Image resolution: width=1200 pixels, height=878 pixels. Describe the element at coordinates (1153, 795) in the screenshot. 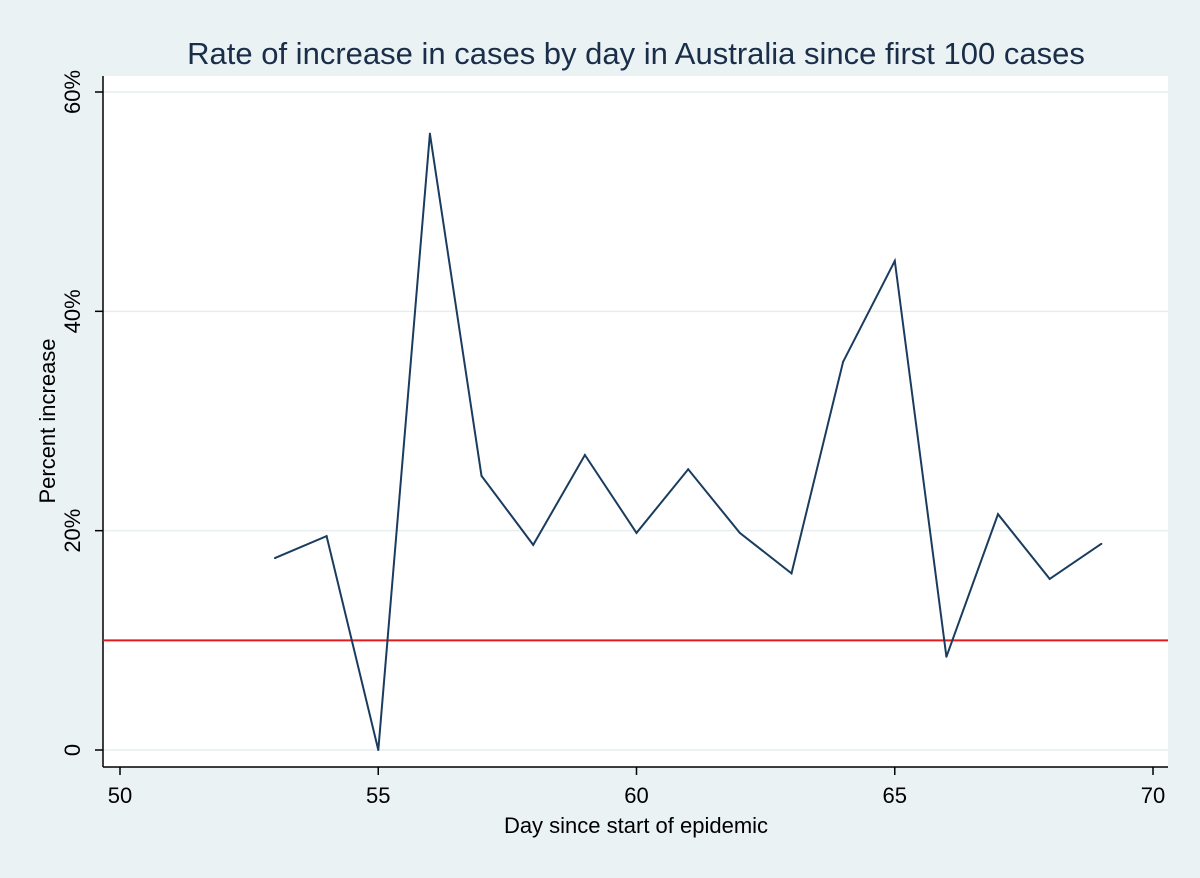

I see `x-tick-label-70: 70` at that location.